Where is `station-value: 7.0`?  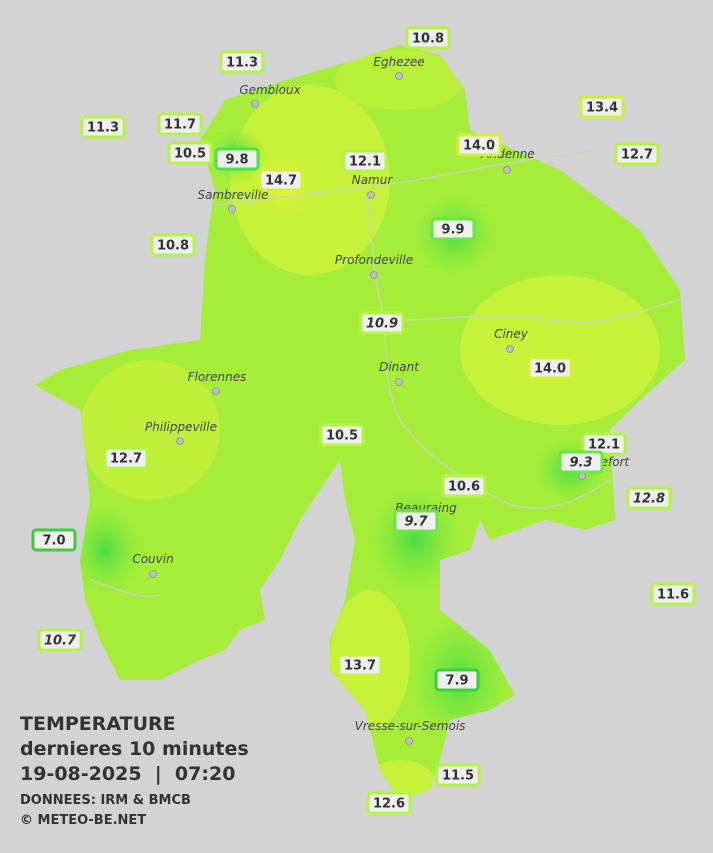
station-value: 7.0 is located at coordinates (53, 541).